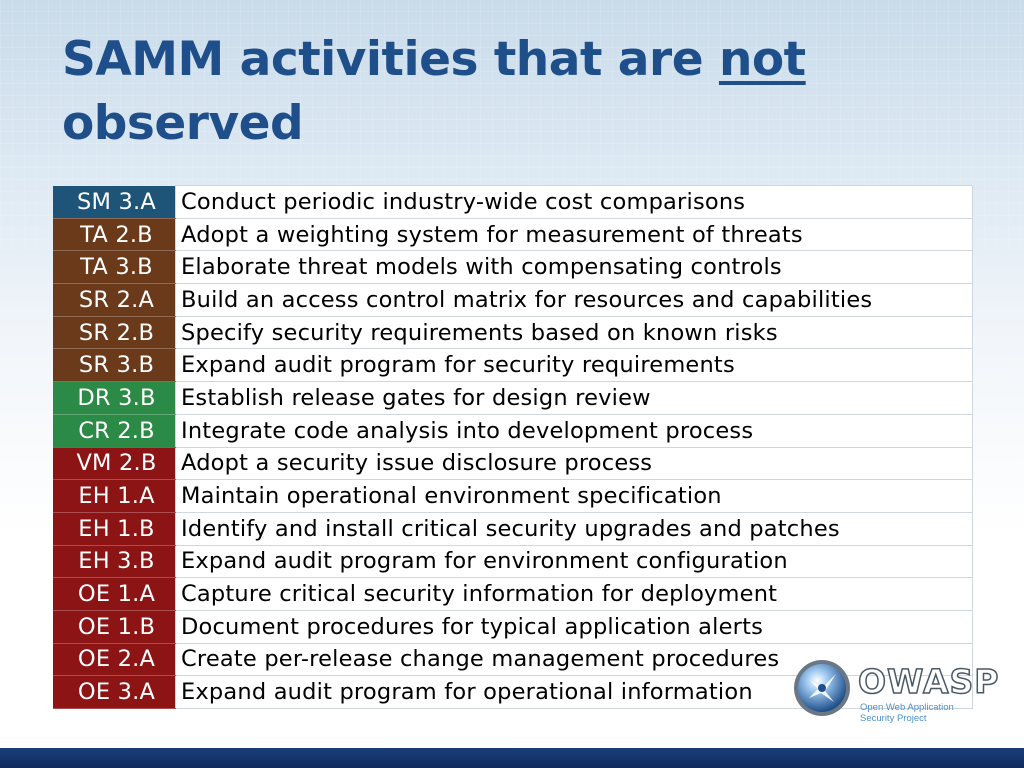 The image size is (1024, 768). What do you see at coordinates (114, 202) in the screenshot?
I see `activity-code: SM 3.A` at bounding box center [114, 202].